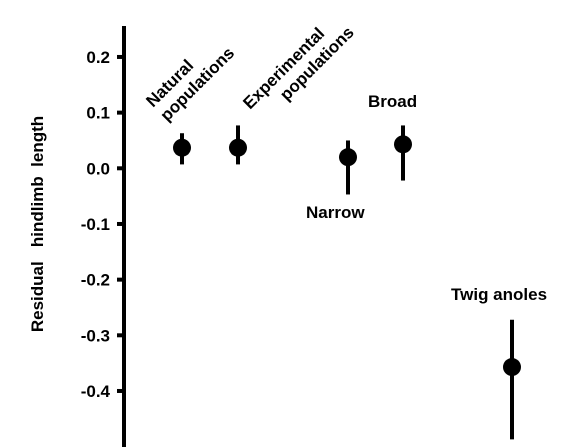  Describe the element at coordinates (96, 391) in the screenshot. I see `y-tick-label: -0.4` at that location.